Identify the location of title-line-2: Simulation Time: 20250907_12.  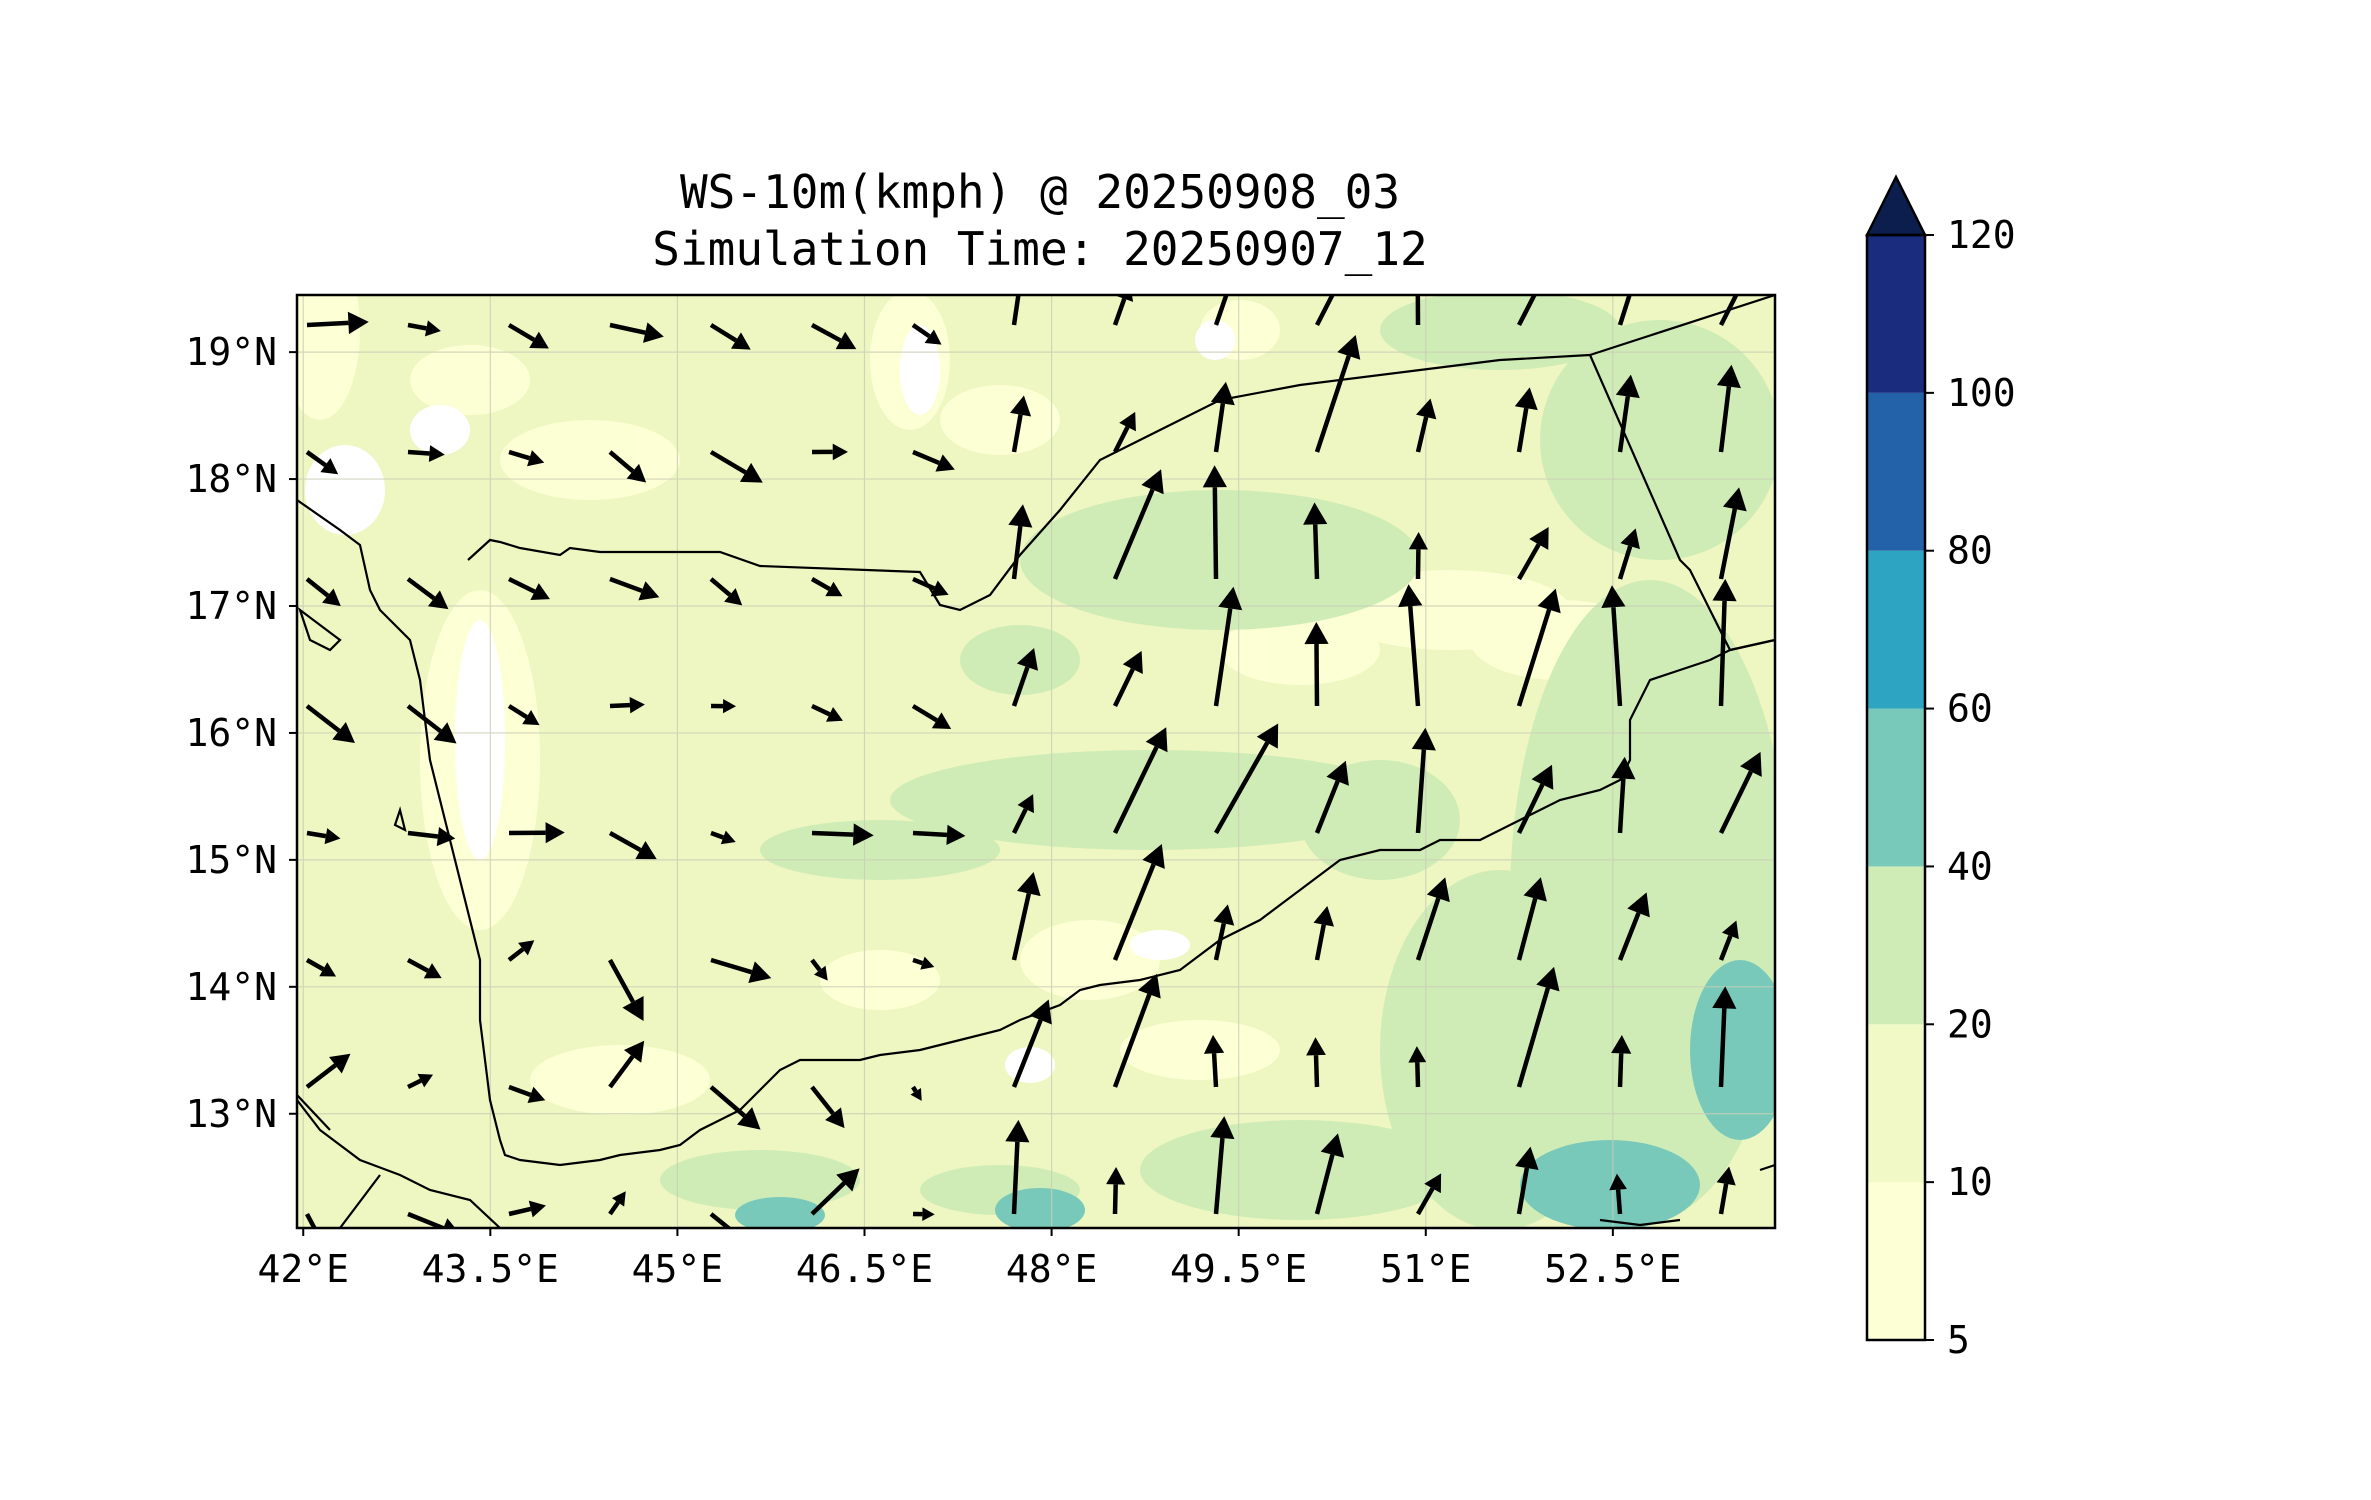
(1040, 249).